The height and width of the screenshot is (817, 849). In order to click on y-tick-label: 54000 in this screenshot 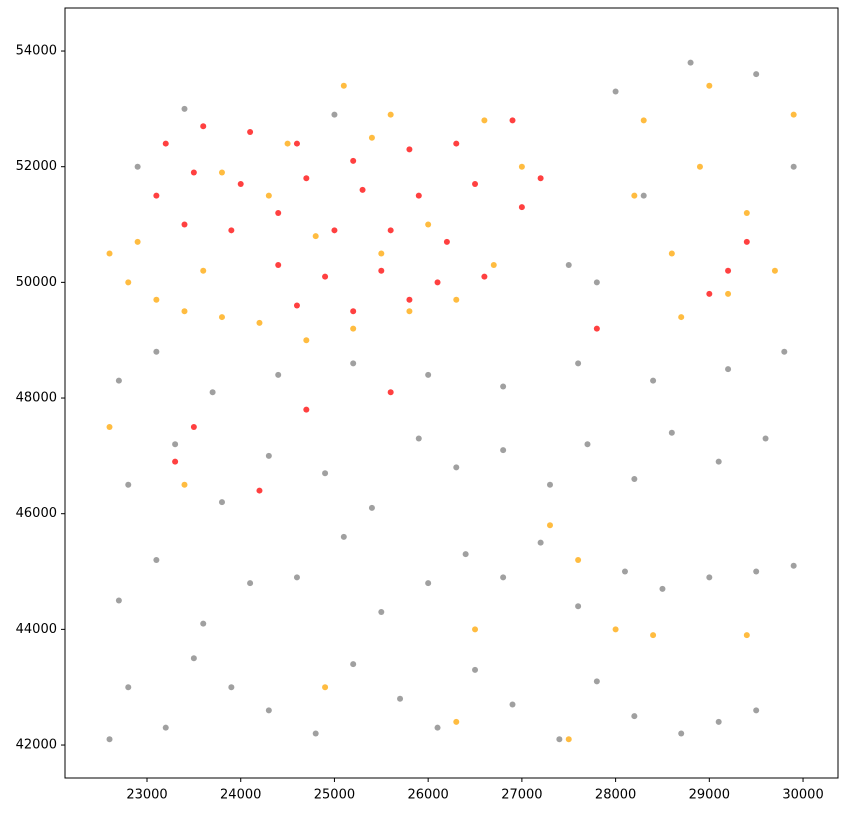, I will do `click(36, 51)`.